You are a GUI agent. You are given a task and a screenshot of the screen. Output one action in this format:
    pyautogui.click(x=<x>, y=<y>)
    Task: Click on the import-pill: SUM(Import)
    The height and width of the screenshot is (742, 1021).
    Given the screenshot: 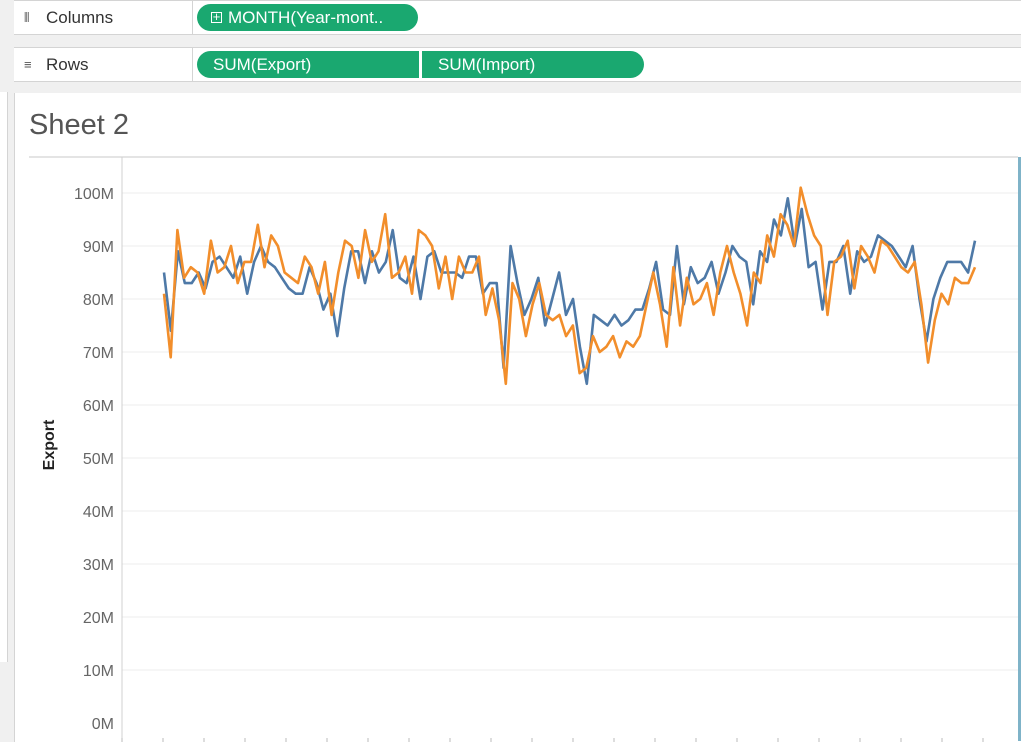 What is the action you would take?
    pyautogui.click(x=533, y=64)
    